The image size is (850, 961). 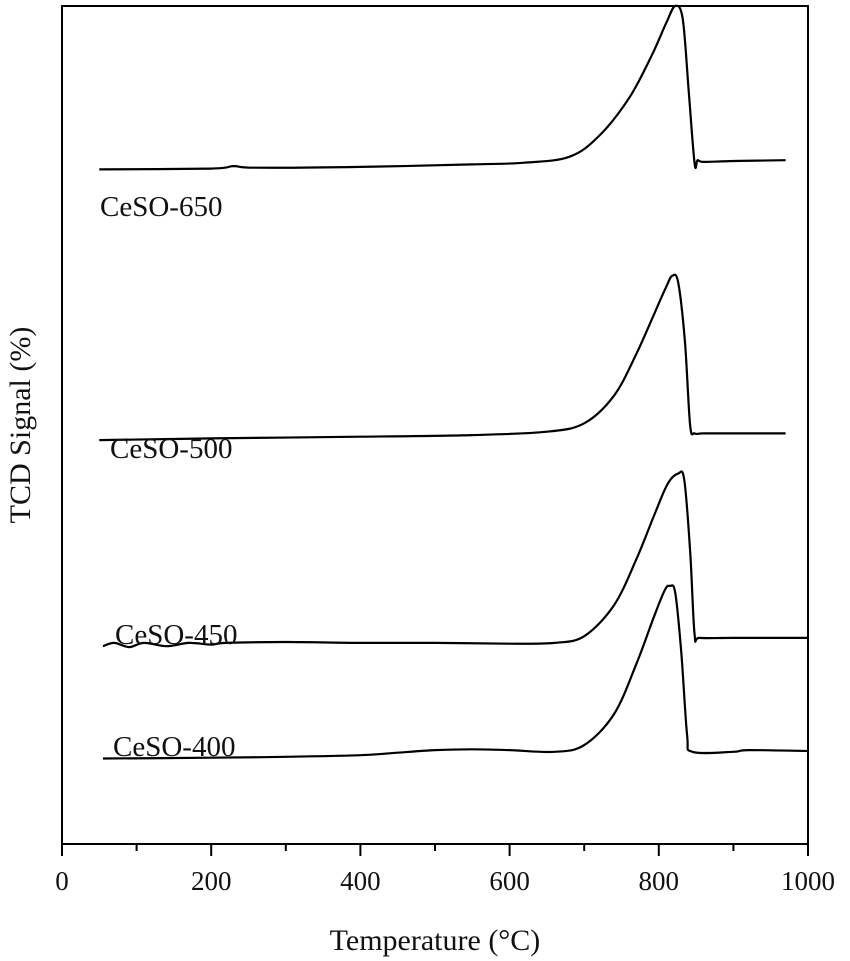 What do you see at coordinates (211, 881) in the screenshot?
I see `x-tick-label-200: 200` at bounding box center [211, 881].